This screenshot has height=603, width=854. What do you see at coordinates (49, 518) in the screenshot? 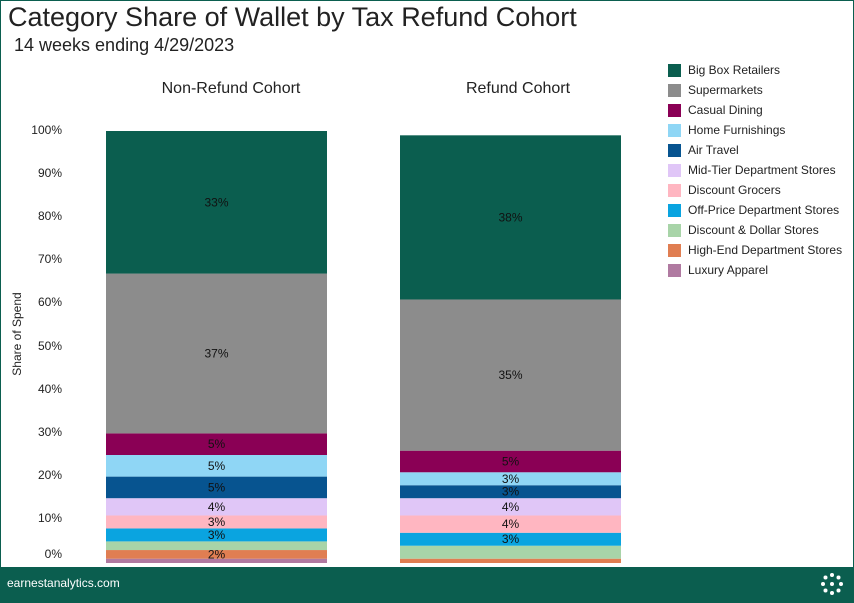
I see `y-tick: 10%` at bounding box center [49, 518].